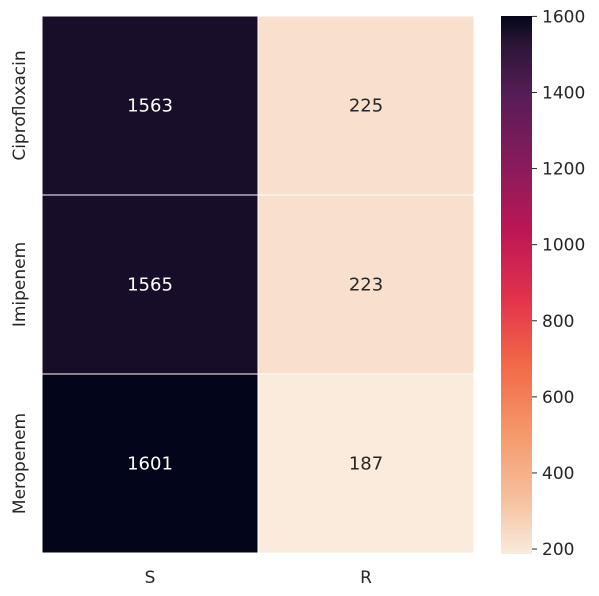 The width and height of the screenshot is (599, 596). What do you see at coordinates (558, 322) in the screenshot?
I see `colorbar-tick-label: 800` at bounding box center [558, 322].